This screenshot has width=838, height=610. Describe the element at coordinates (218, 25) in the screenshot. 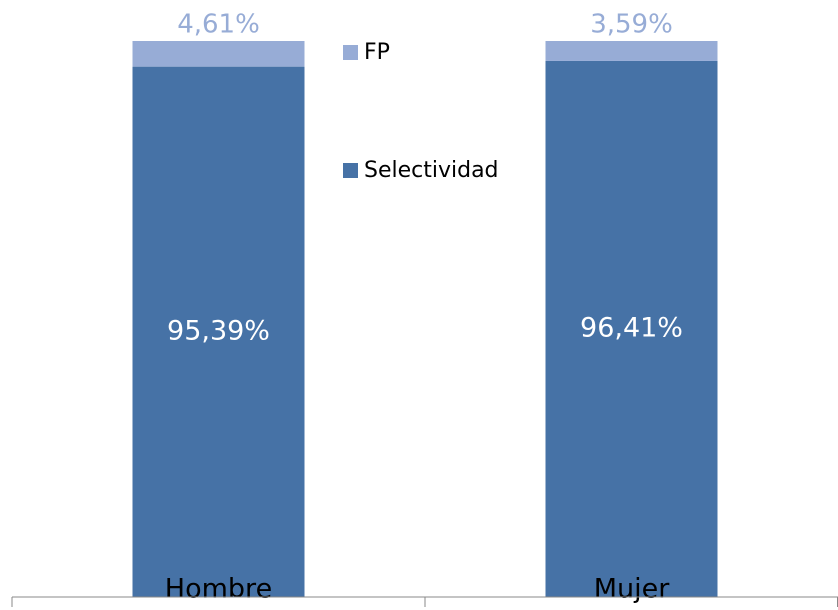

I see `value-label: 4,61%` at that location.